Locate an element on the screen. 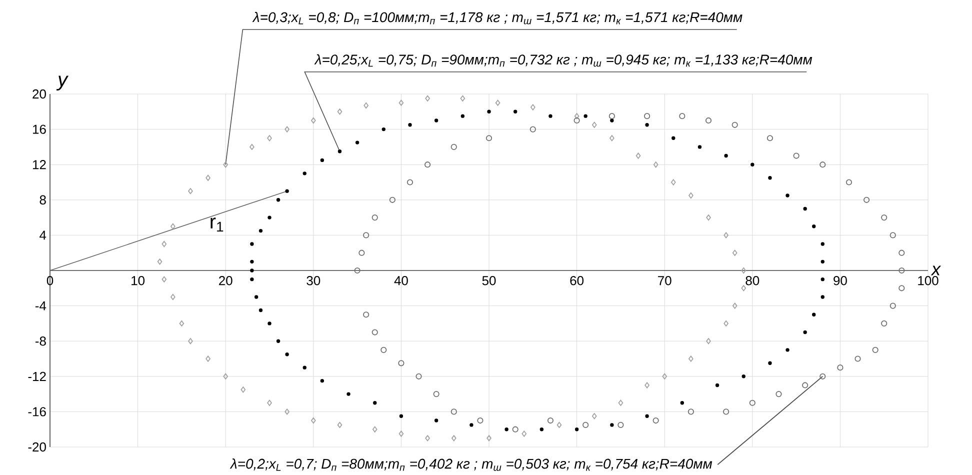  x-tick-label: 70 is located at coordinates (665, 281).